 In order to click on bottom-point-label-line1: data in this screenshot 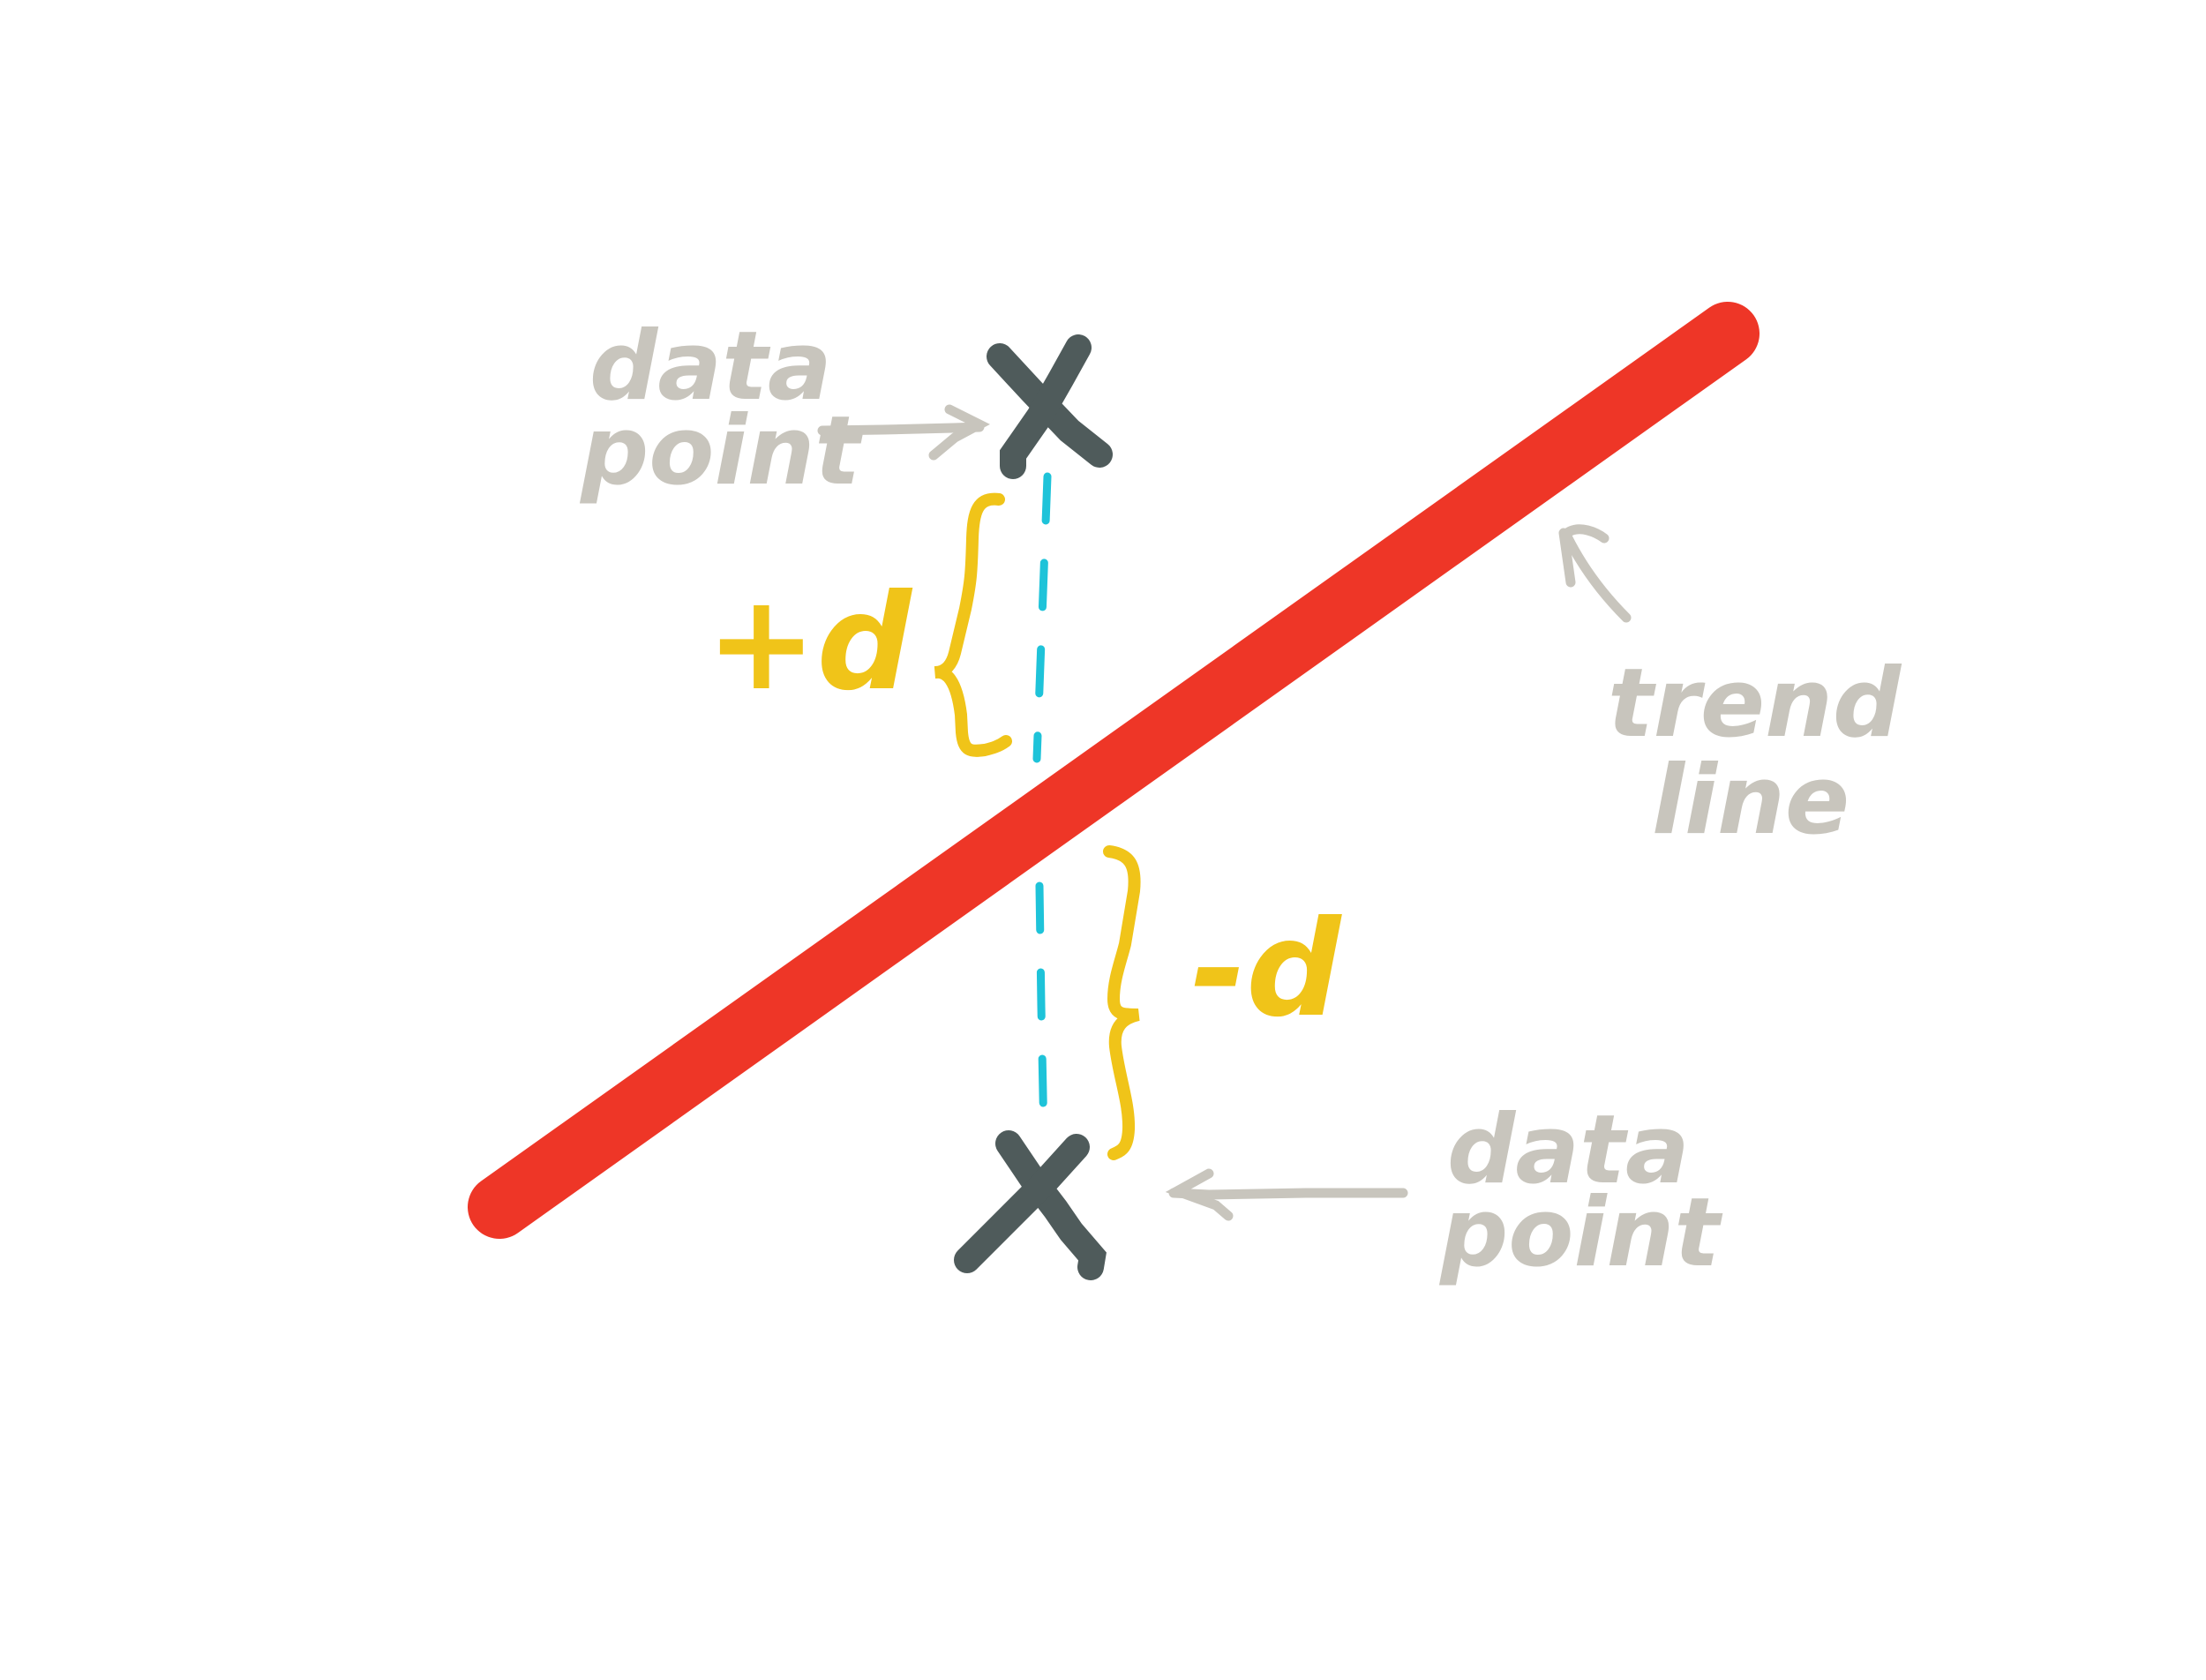, I will do `click(1568, 1150)`.